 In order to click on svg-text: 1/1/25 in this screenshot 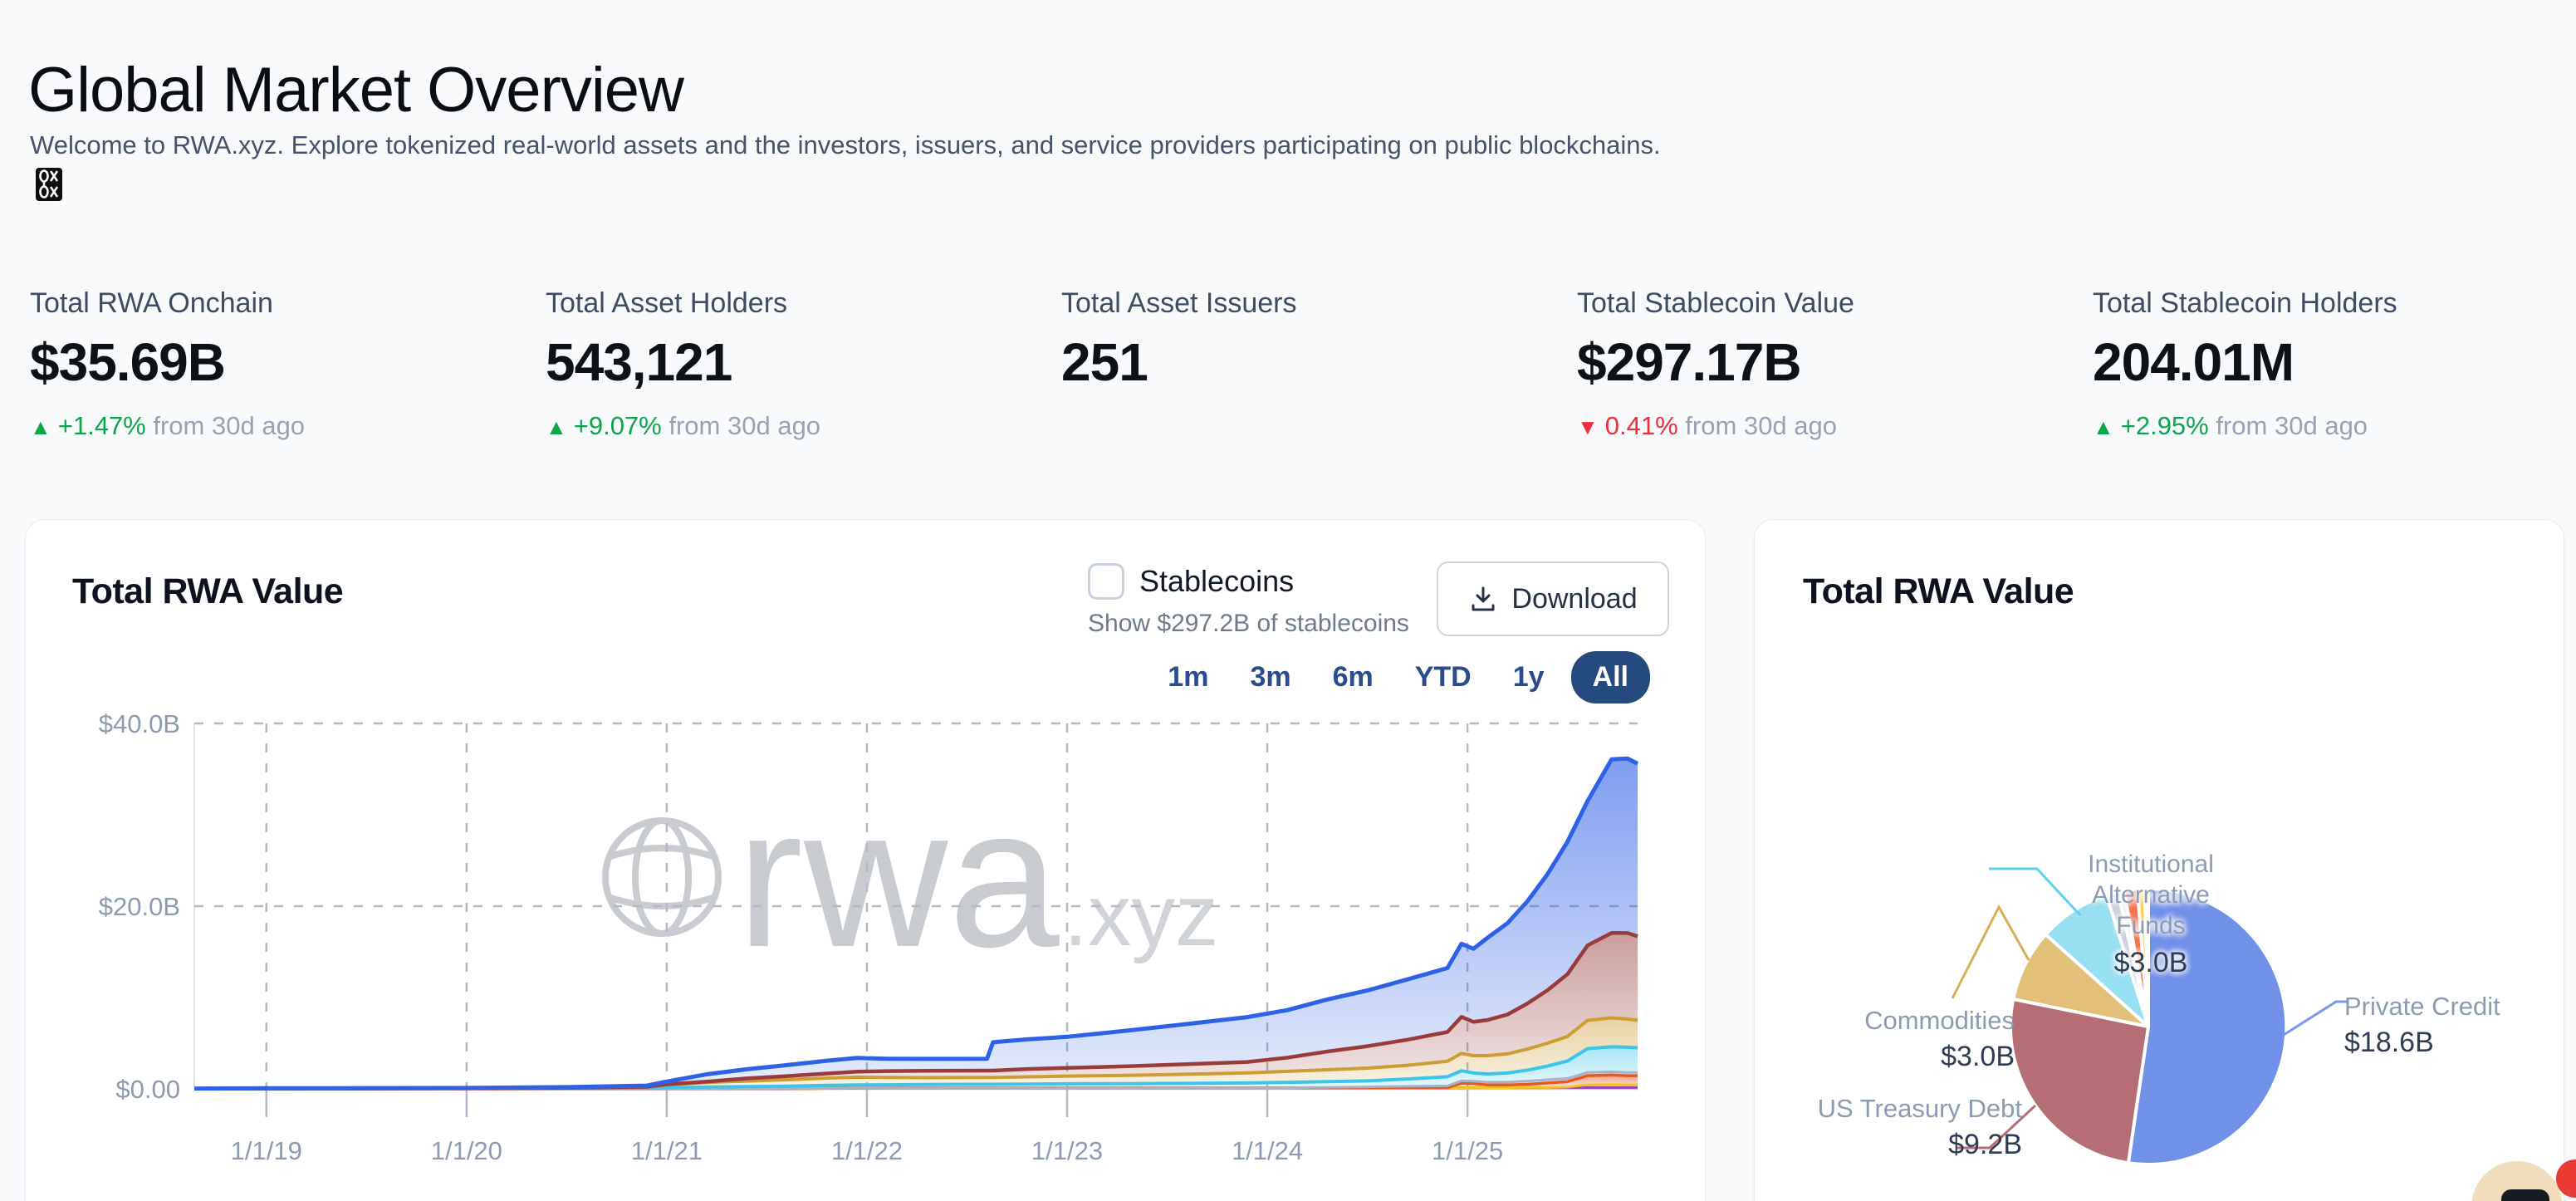, I will do `click(1468, 1151)`.